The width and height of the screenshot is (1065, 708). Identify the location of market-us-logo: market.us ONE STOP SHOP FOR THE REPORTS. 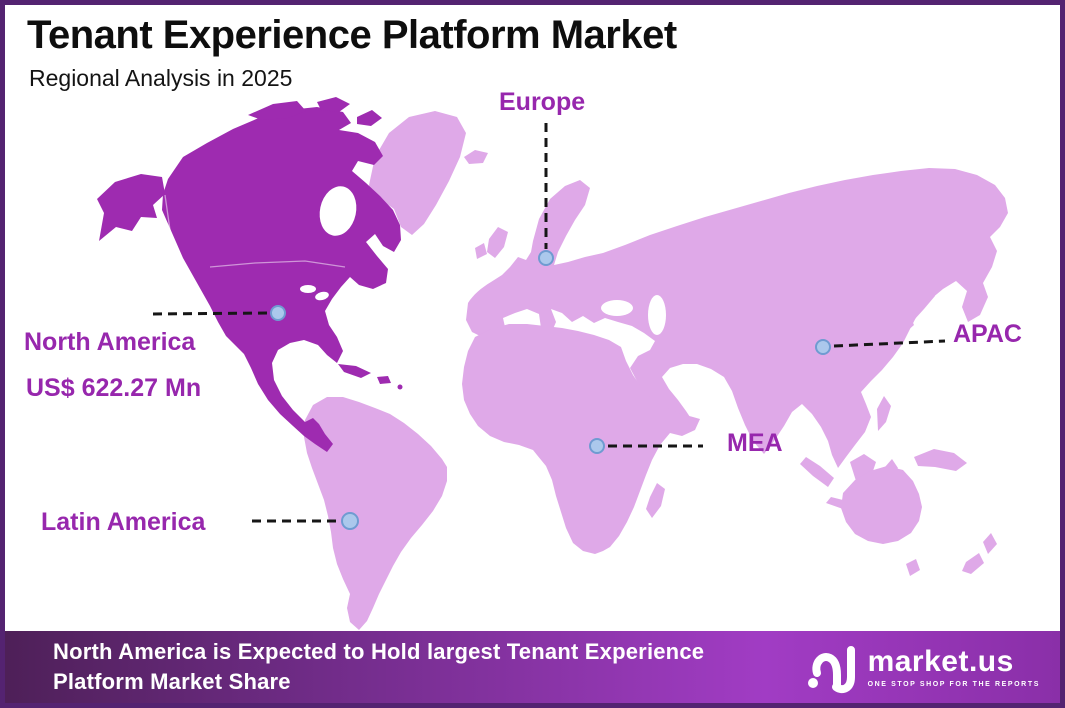
(933, 667).